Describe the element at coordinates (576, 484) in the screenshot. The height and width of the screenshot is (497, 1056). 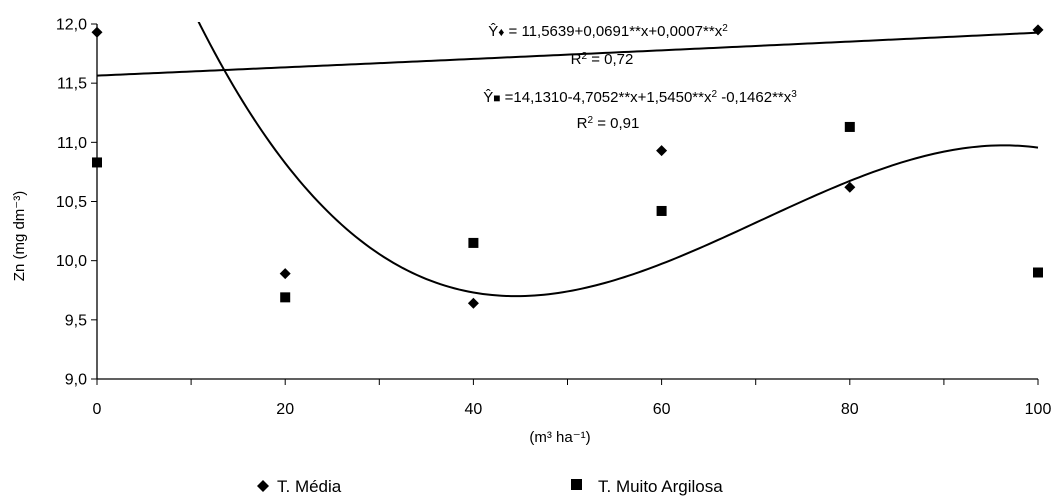
I see `legend-square-icon` at that location.